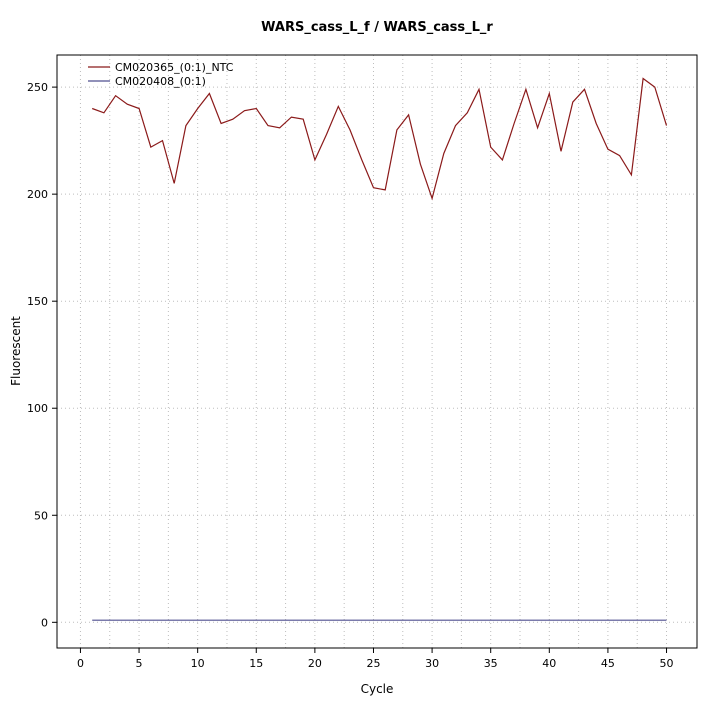 The height and width of the screenshot is (720, 720). What do you see at coordinates (41, 515) in the screenshot?
I see `y-tick-label: 50` at bounding box center [41, 515].